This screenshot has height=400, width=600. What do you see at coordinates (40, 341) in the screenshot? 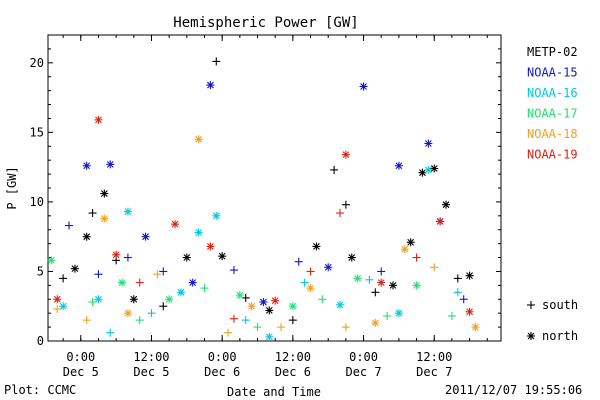
I see `y-tick-label: 0` at bounding box center [40, 341].